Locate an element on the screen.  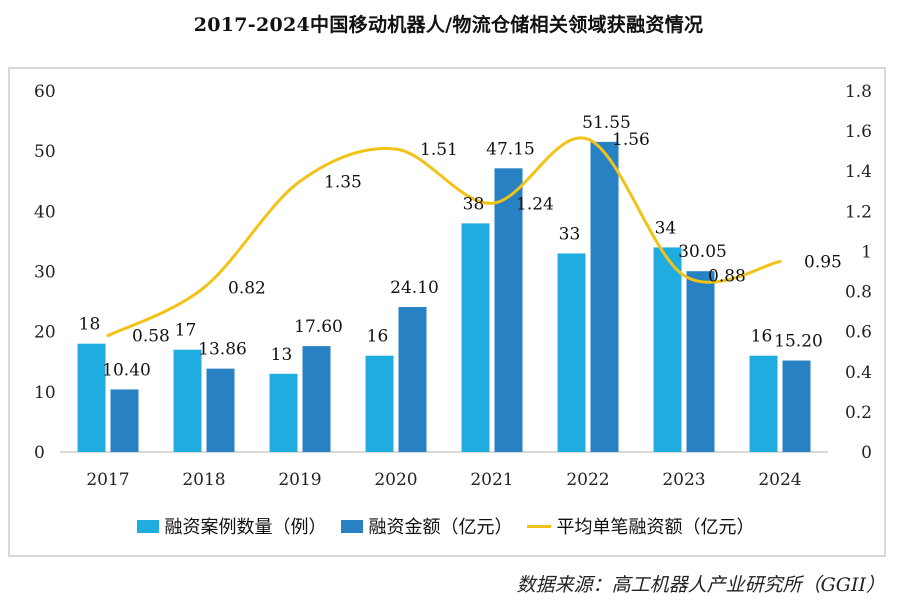
x-tick-label: 2021 is located at coordinates (491, 480).